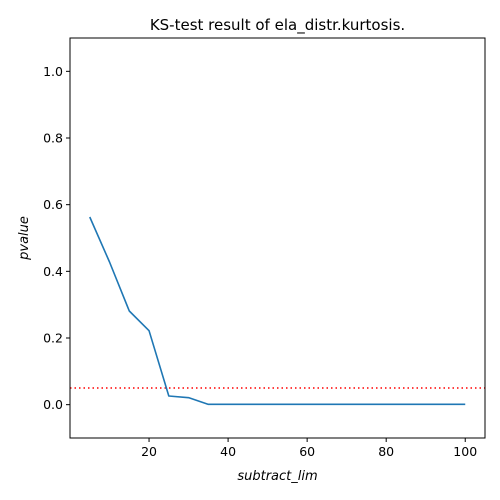  Describe the element at coordinates (149, 451) in the screenshot. I see `x-tick-label: 20` at that location.